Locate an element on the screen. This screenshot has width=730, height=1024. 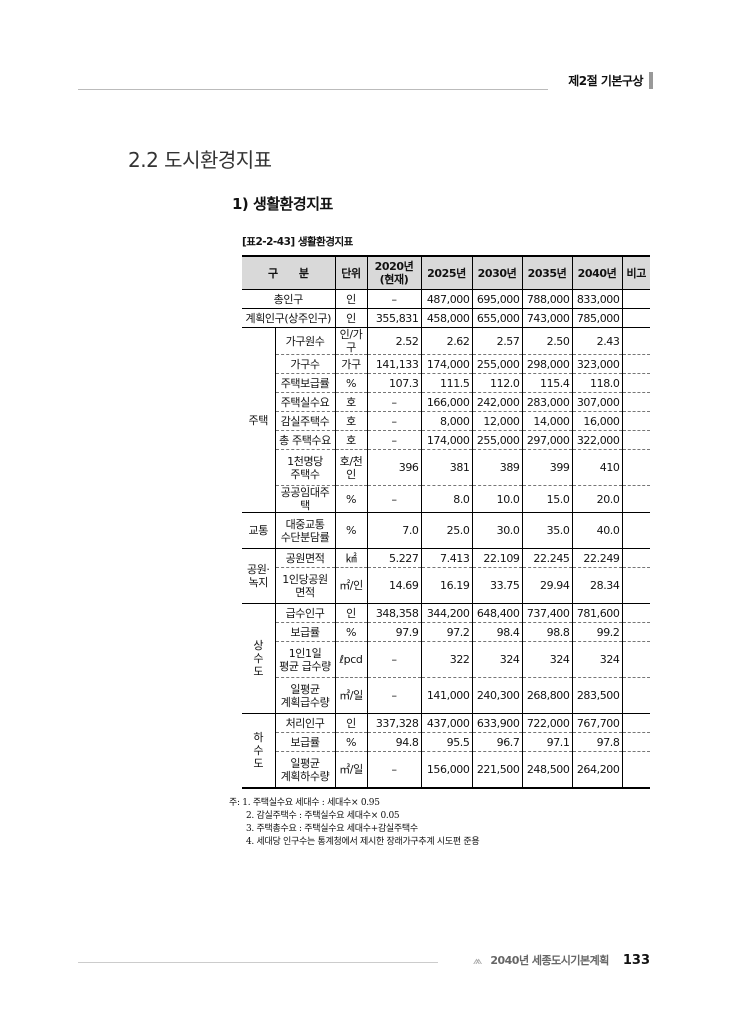
table-row: 공공임대주택% –8.0 10.0 15.0 20.0 is located at coordinates (446, 499).